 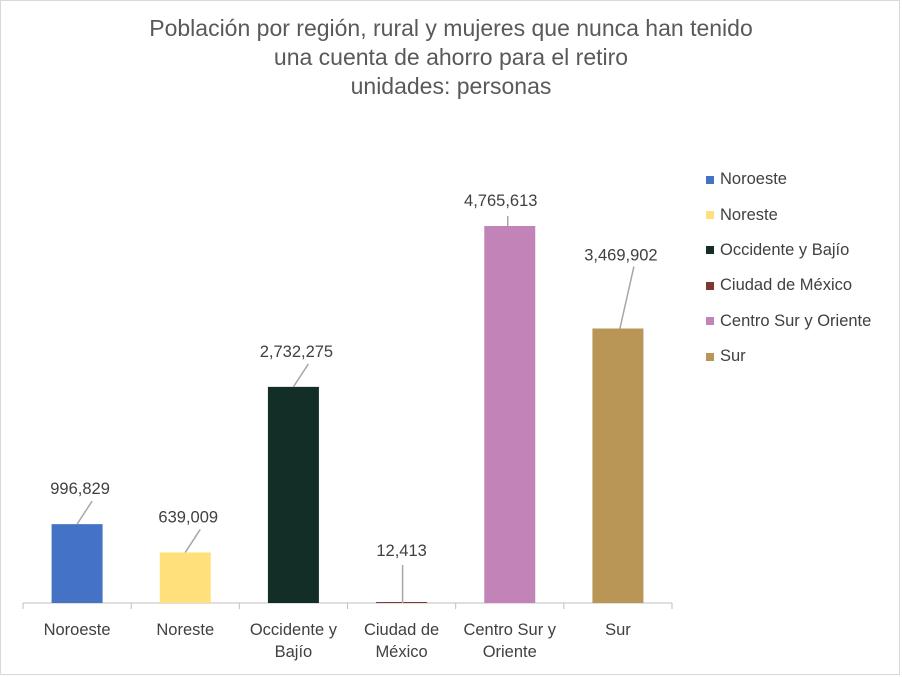 I want to click on x-tick-label-line: Centro Sur y, so click(x=509, y=630).